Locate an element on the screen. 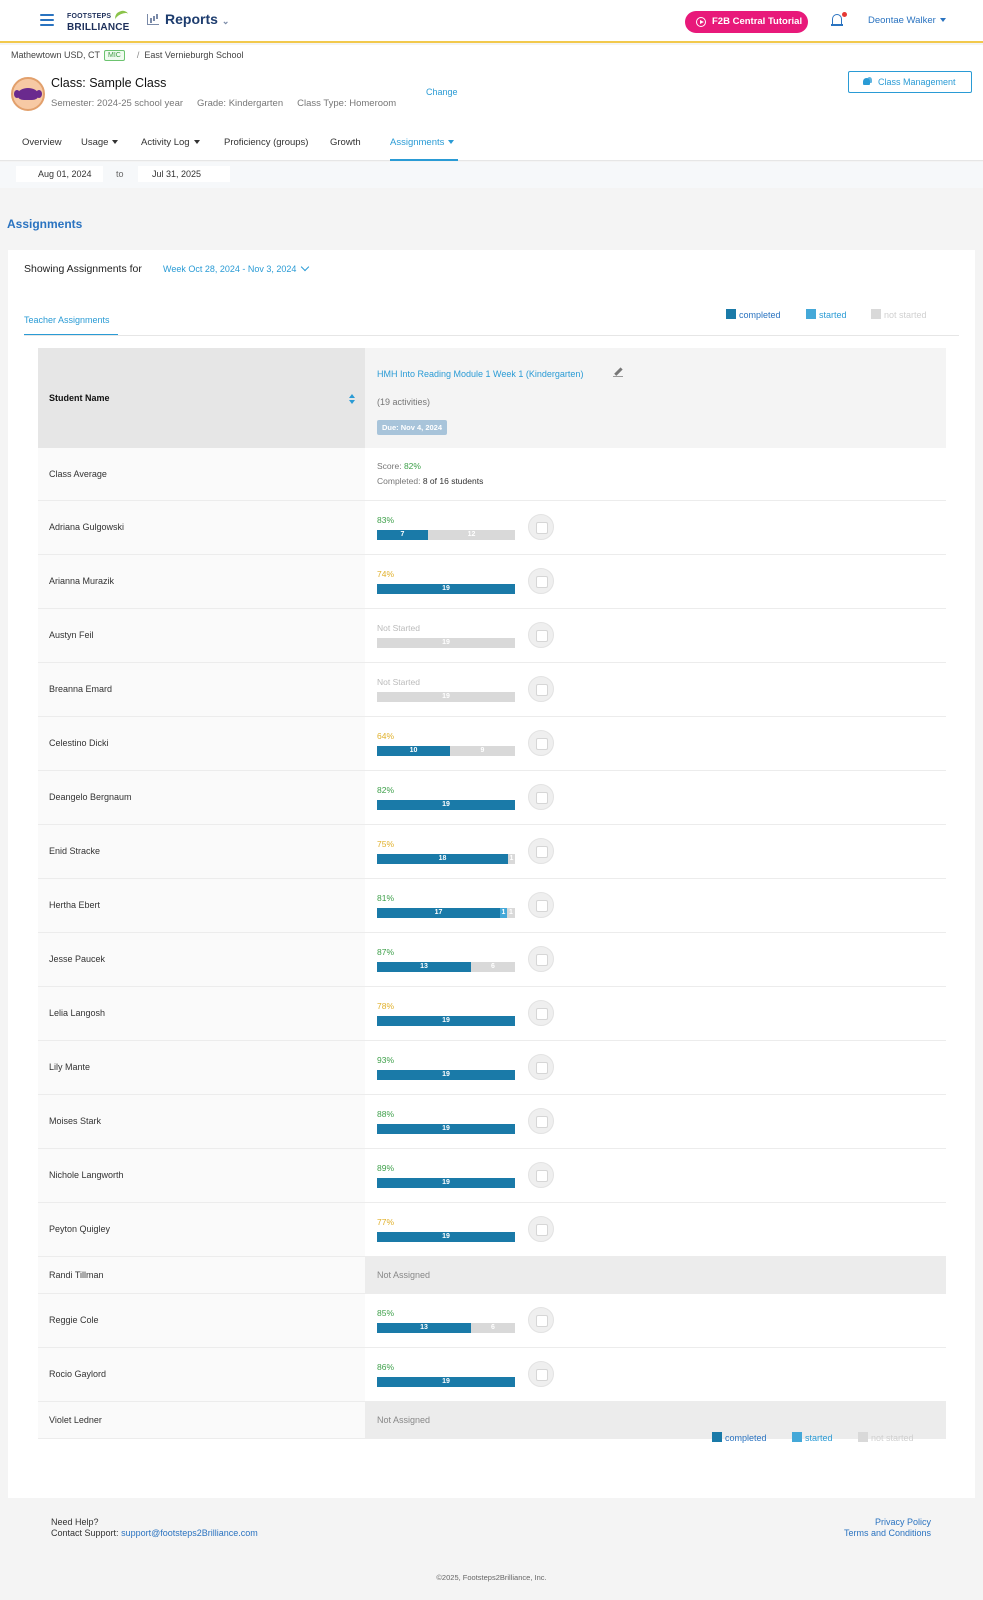 This screenshot has height=1600, width=983. progress-completed-segment: 13 is located at coordinates (424, 967).